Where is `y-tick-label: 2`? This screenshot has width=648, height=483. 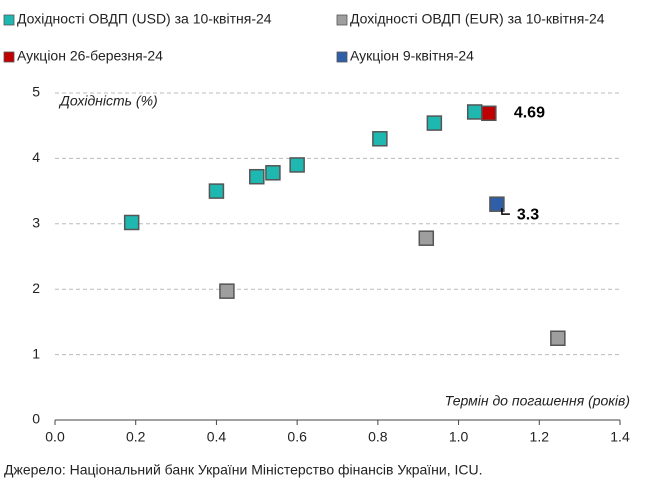
y-tick-label: 2 is located at coordinates (36, 288).